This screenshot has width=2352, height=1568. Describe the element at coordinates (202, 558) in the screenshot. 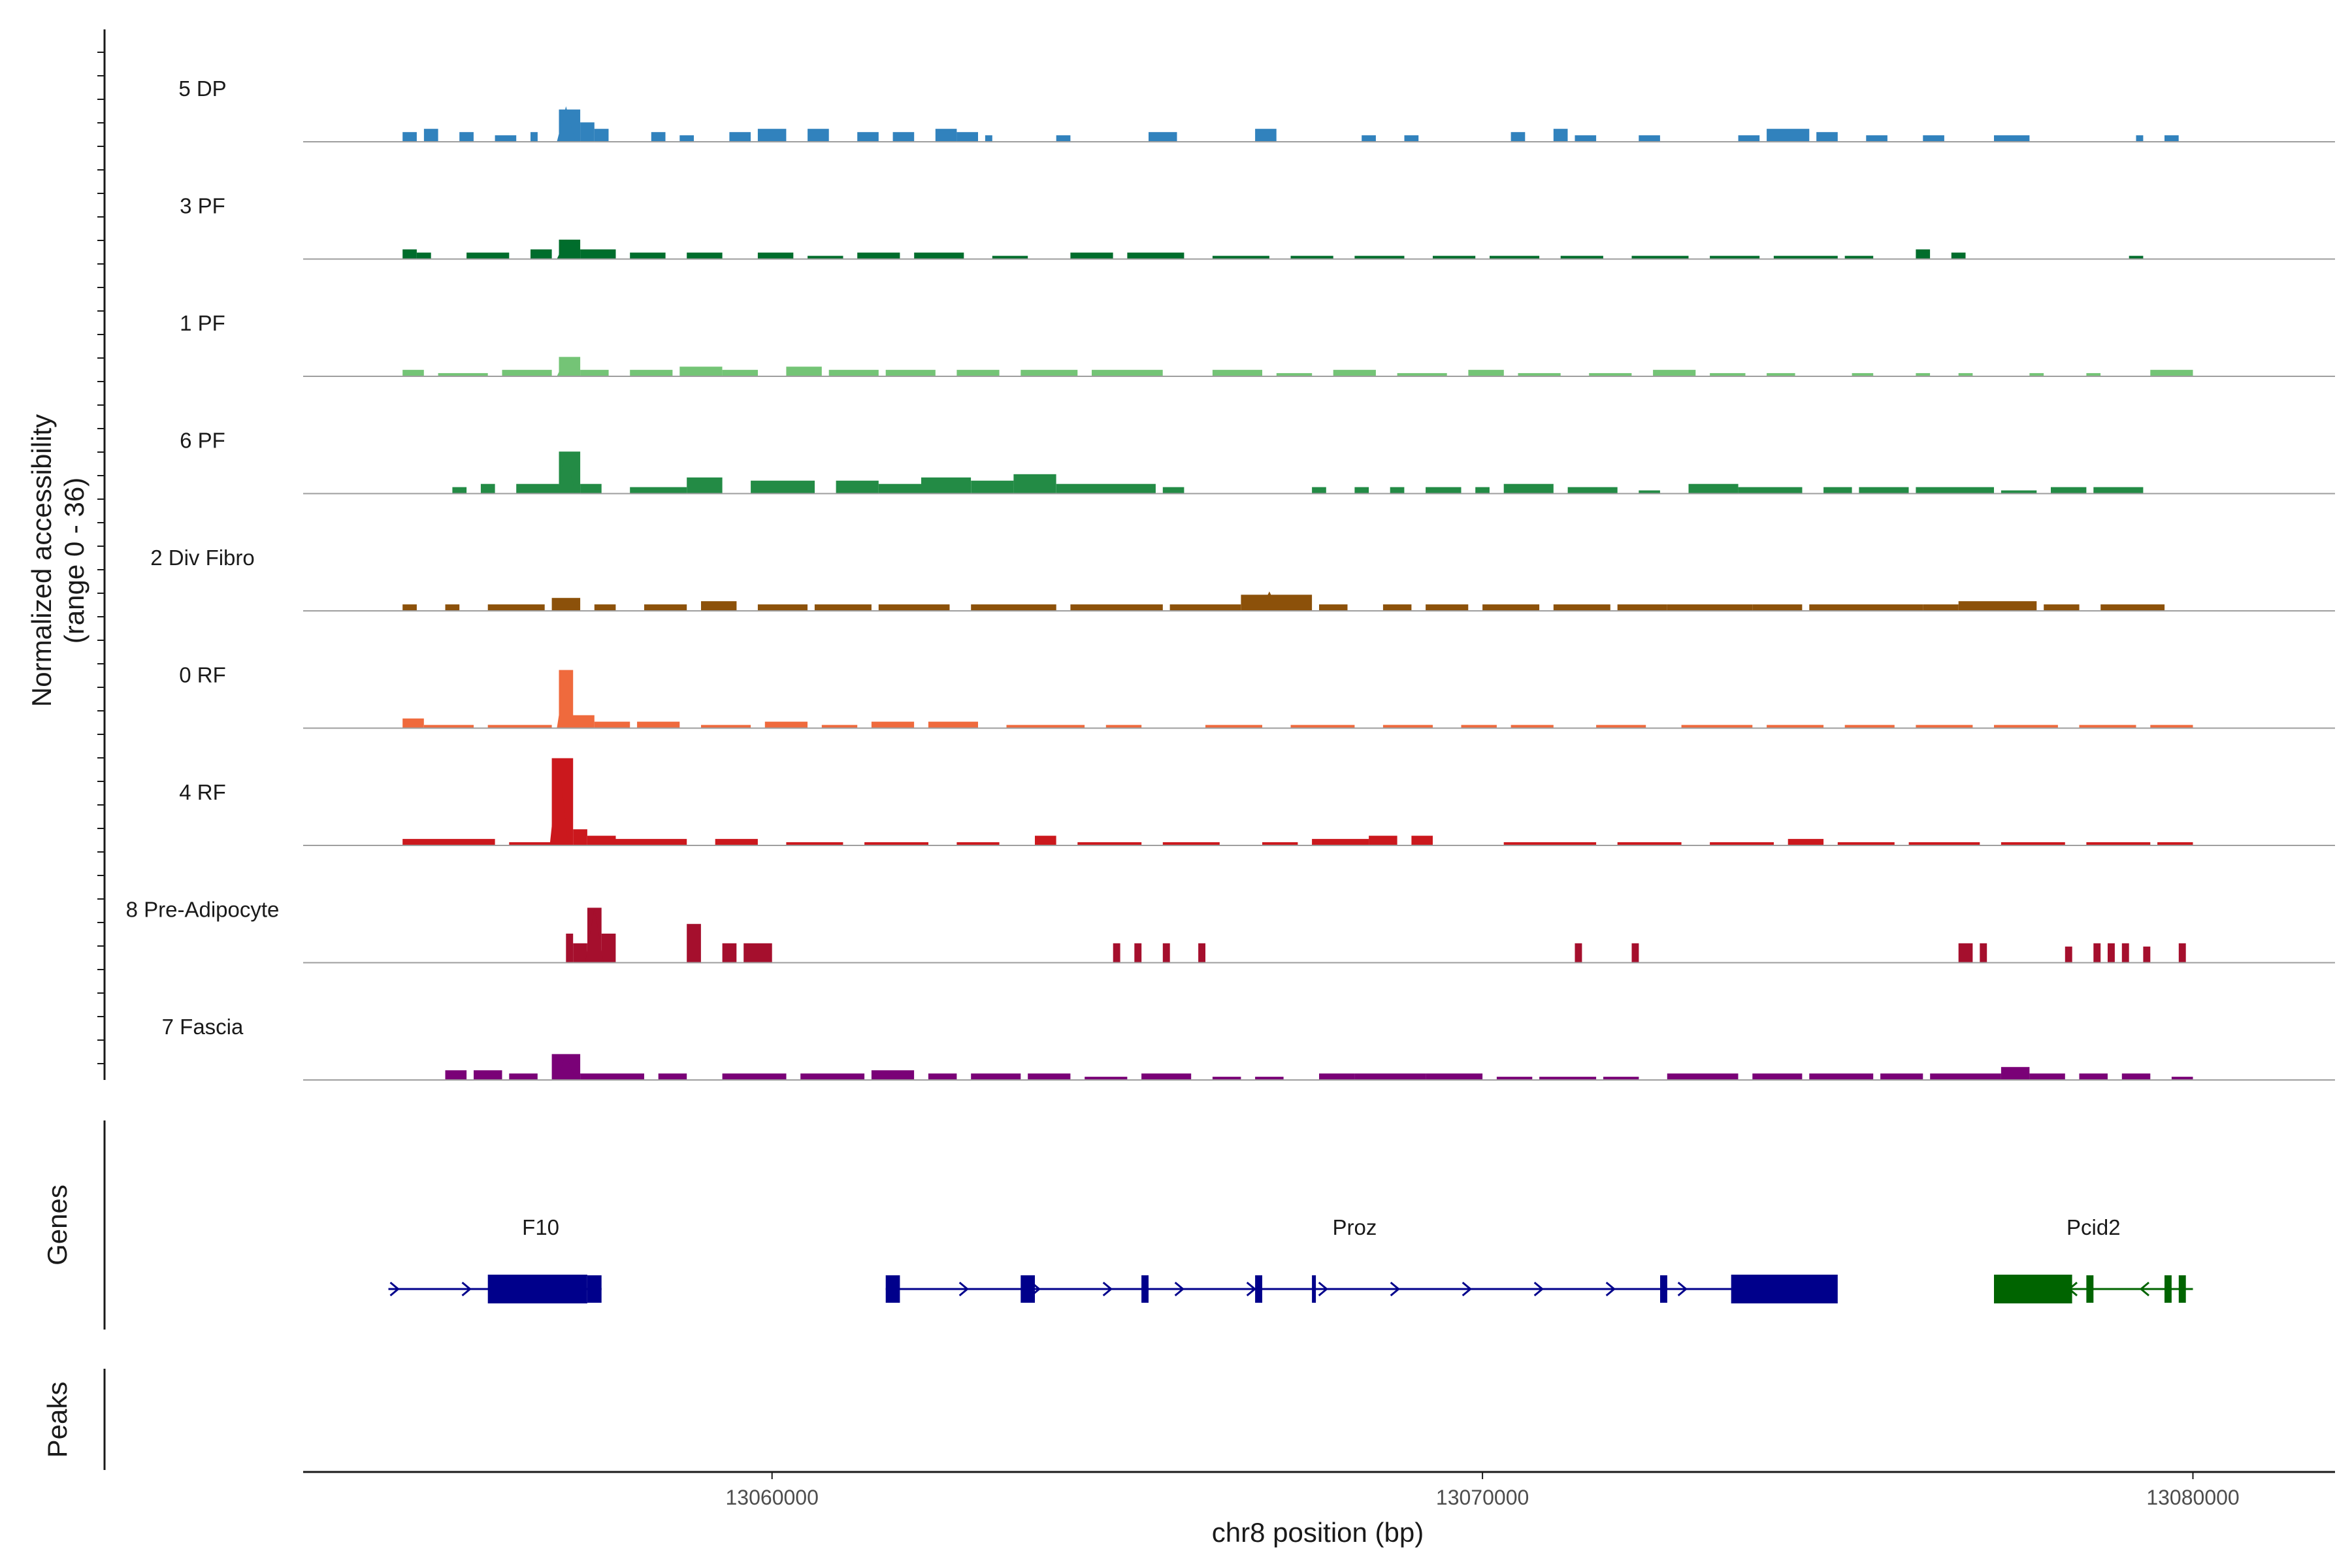

I see `track-label: 2 Div Fibro` at that location.